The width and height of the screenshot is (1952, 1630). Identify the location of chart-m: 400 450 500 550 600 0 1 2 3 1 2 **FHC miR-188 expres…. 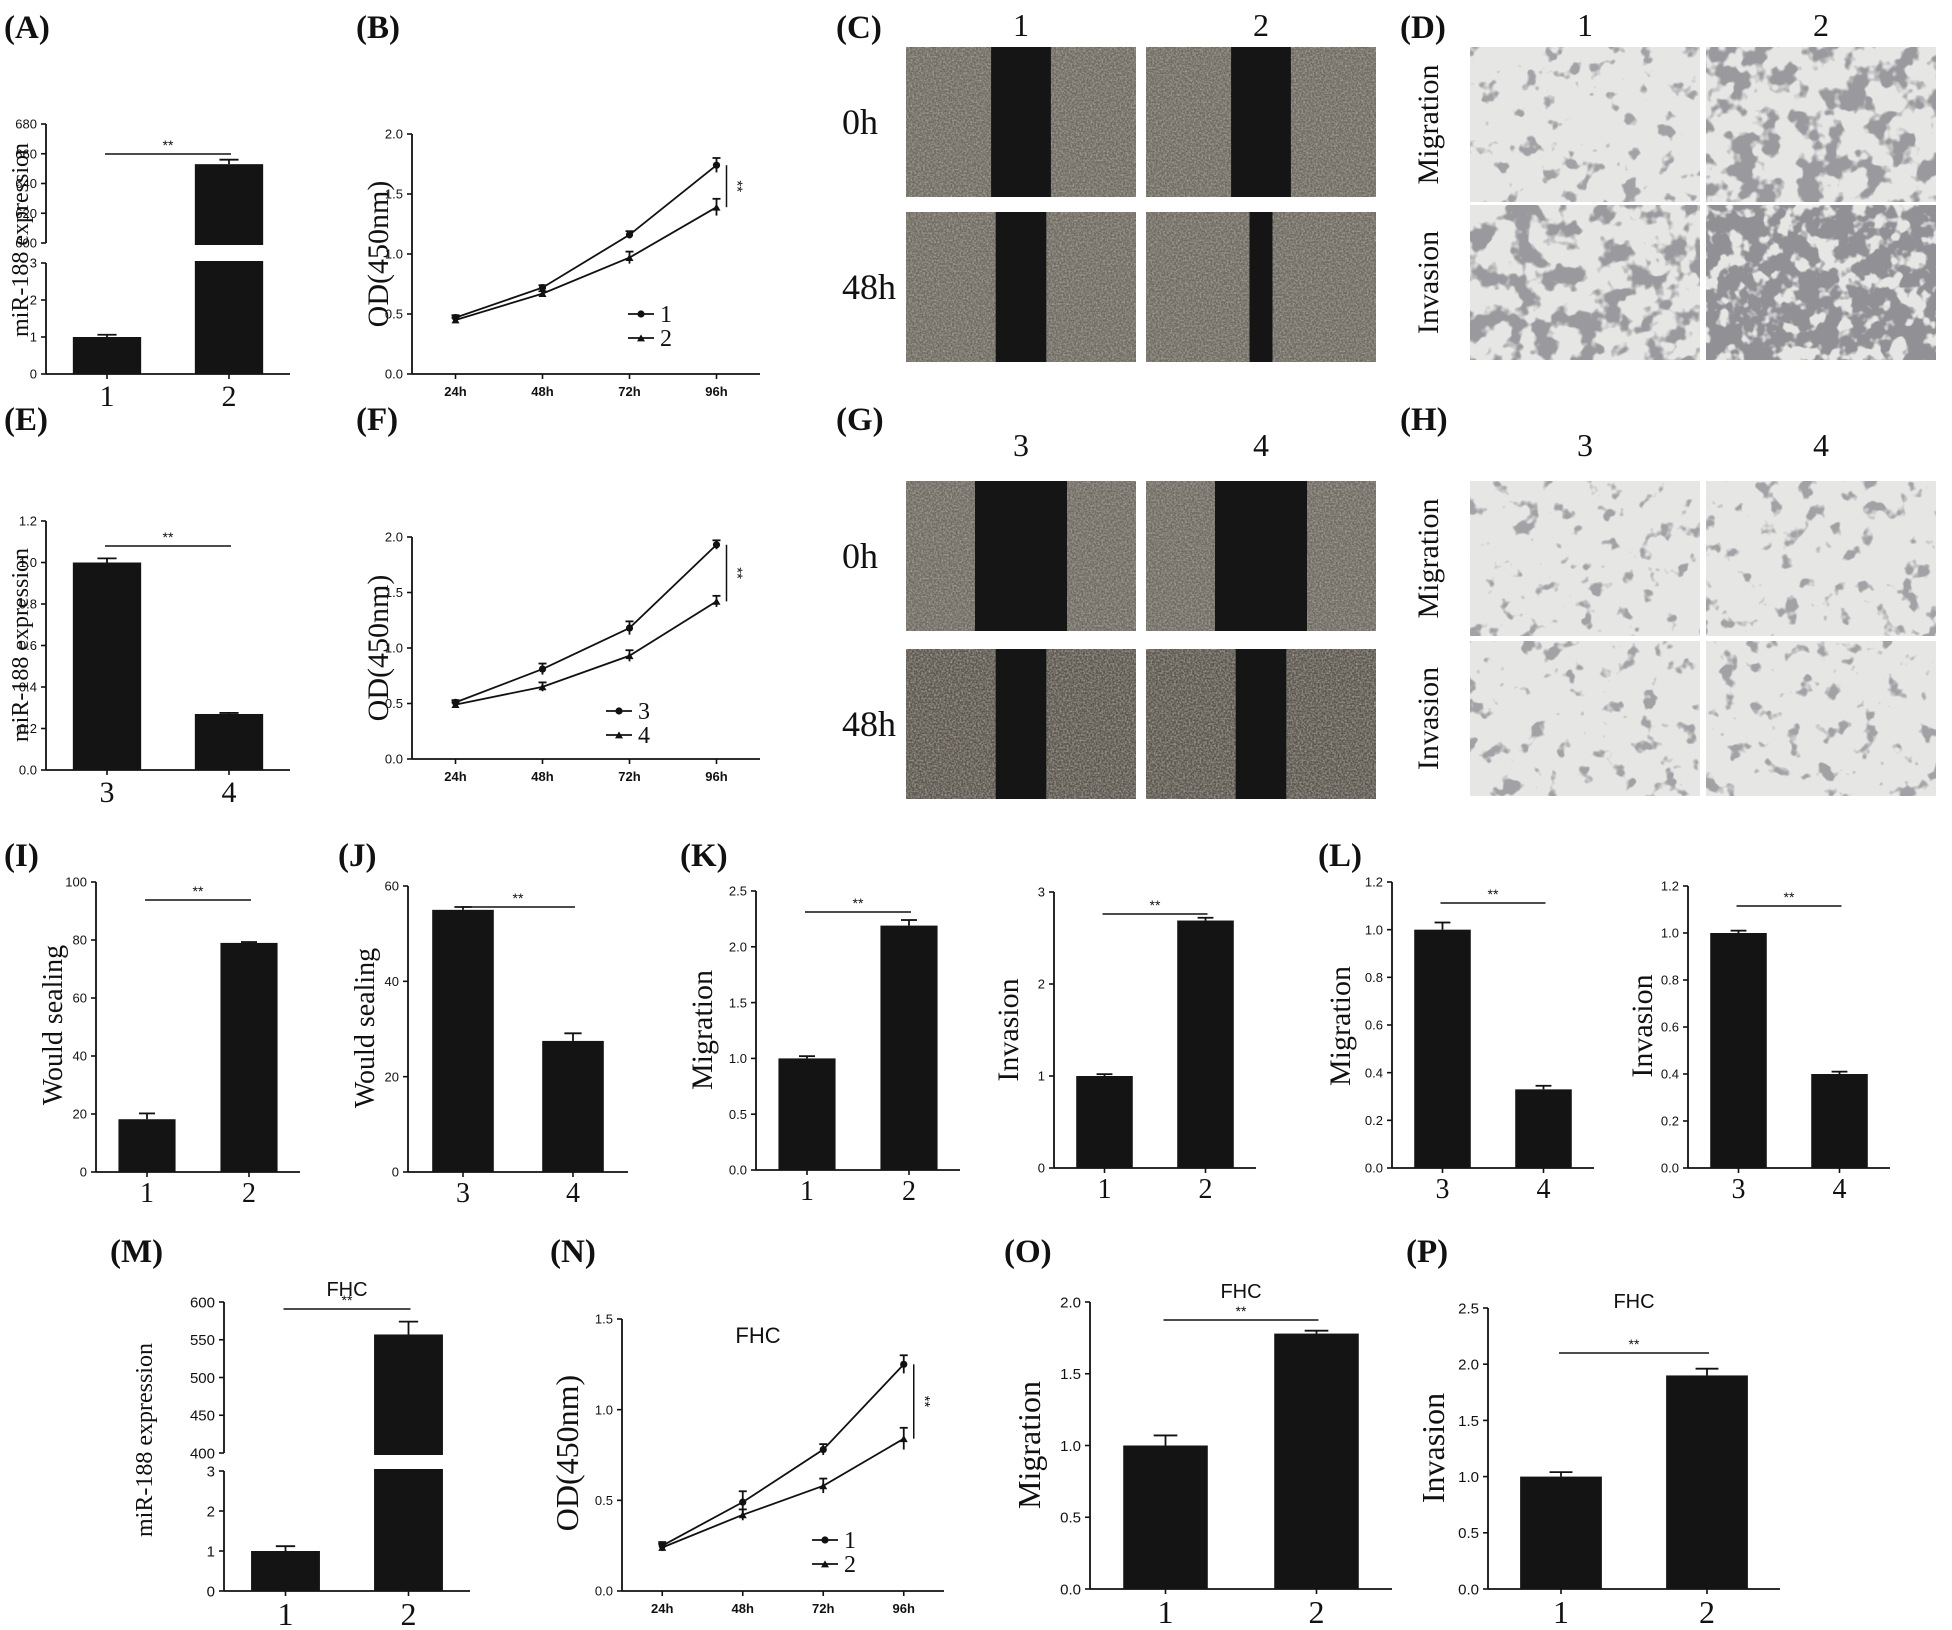
(301, 1454).